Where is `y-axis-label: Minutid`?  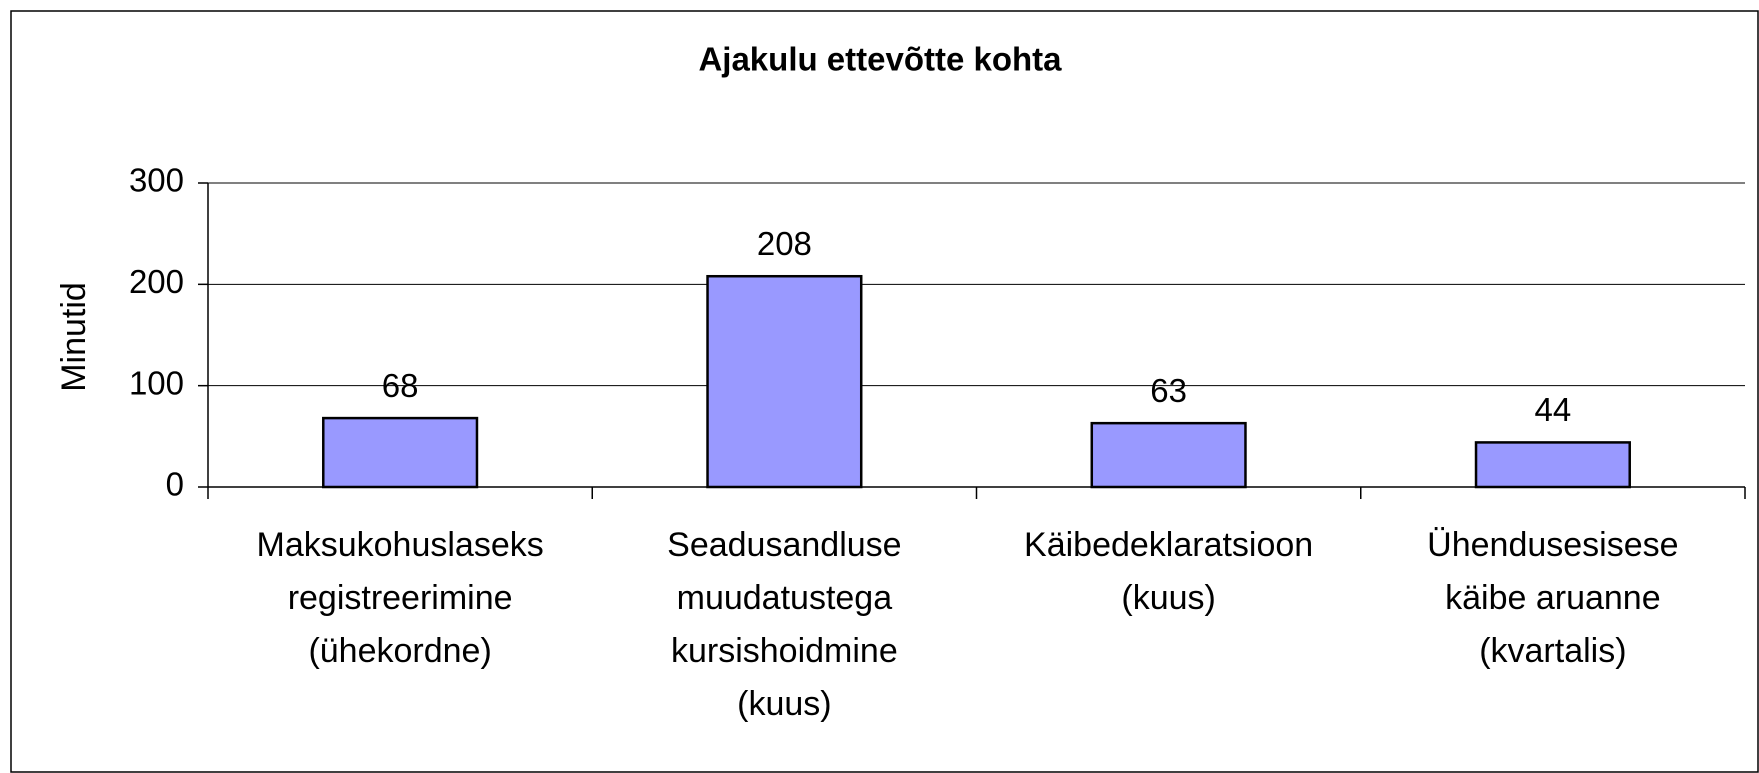 y-axis-label: Minutid is located at coordinates (74, 337).